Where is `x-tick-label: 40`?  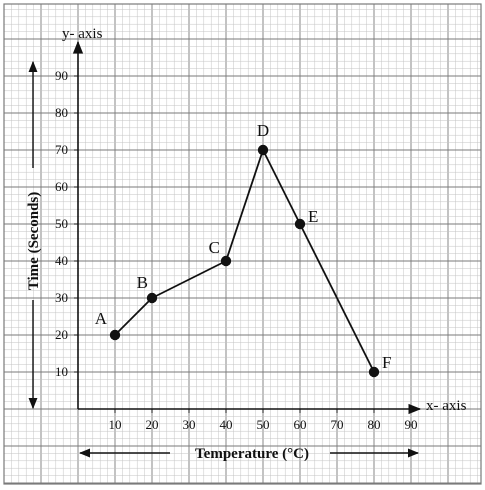 x-tick-label: 40 is located at coordinates (226, 424).